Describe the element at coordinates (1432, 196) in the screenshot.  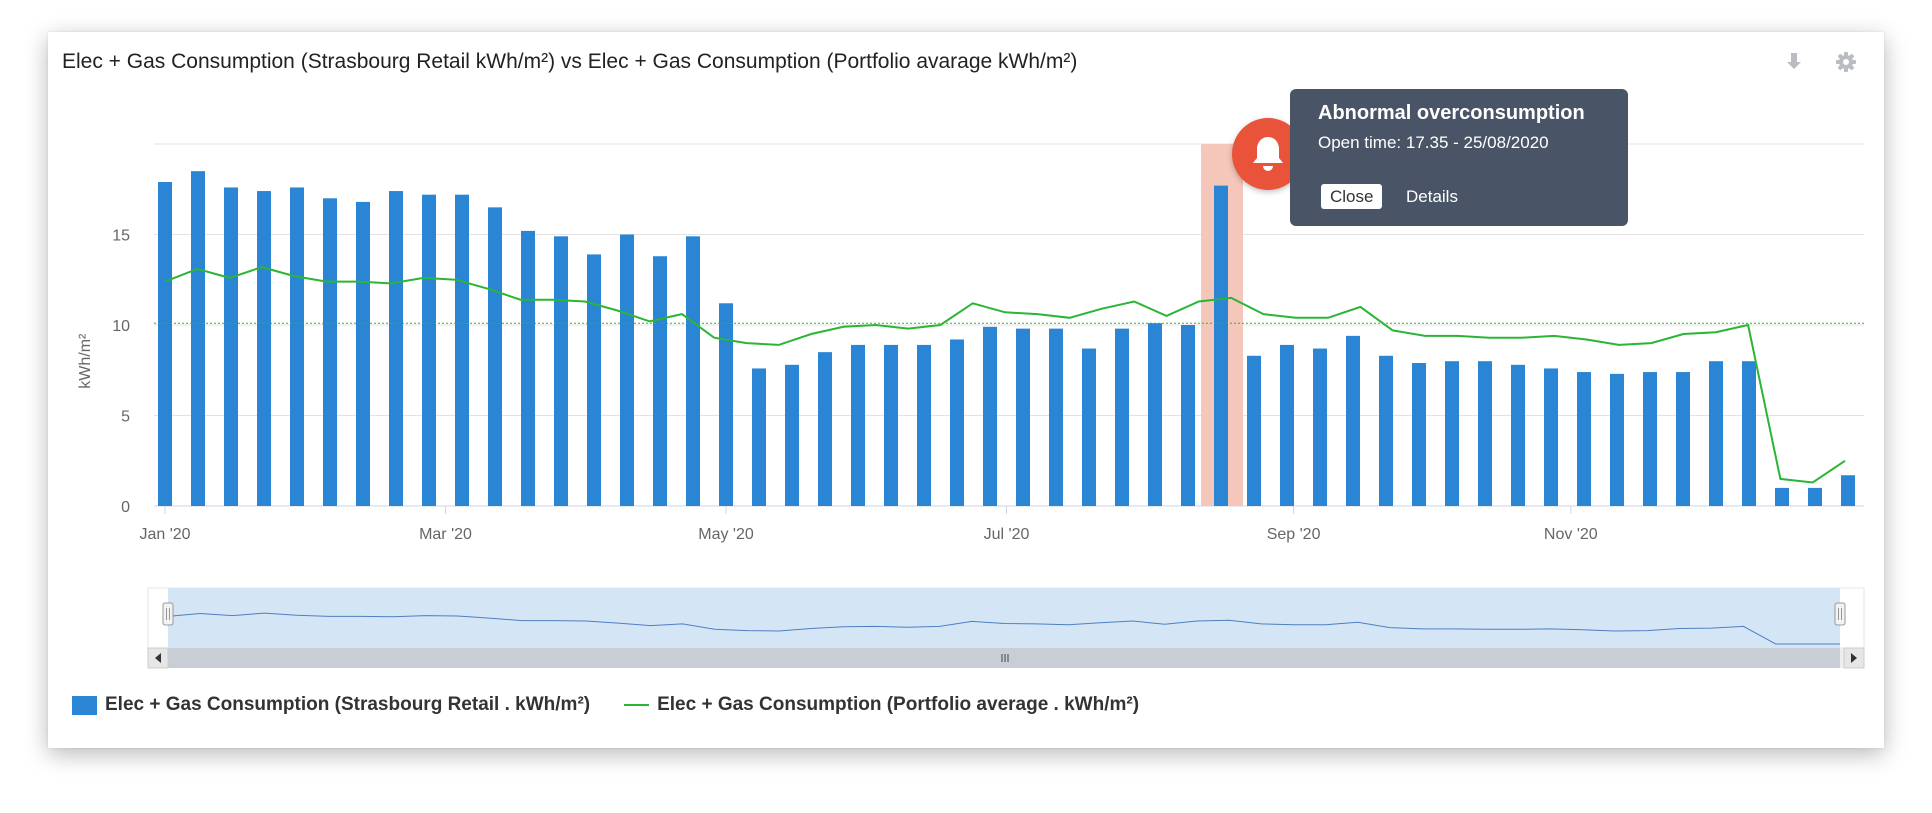
I see `details-button: Details` at that location.